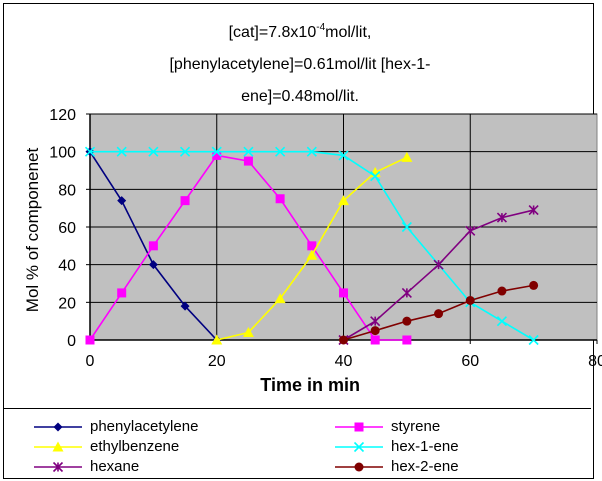 This screenshot has width=602, height=481. Describe the element at coordinates (32, 230) in the screenshot. I see `y-axis-title: Mol % of componenet` at that location.